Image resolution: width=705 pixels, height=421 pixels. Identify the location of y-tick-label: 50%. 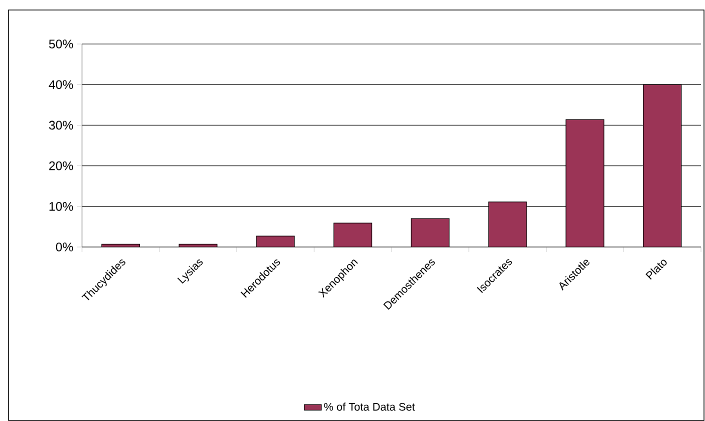
(61, 44).